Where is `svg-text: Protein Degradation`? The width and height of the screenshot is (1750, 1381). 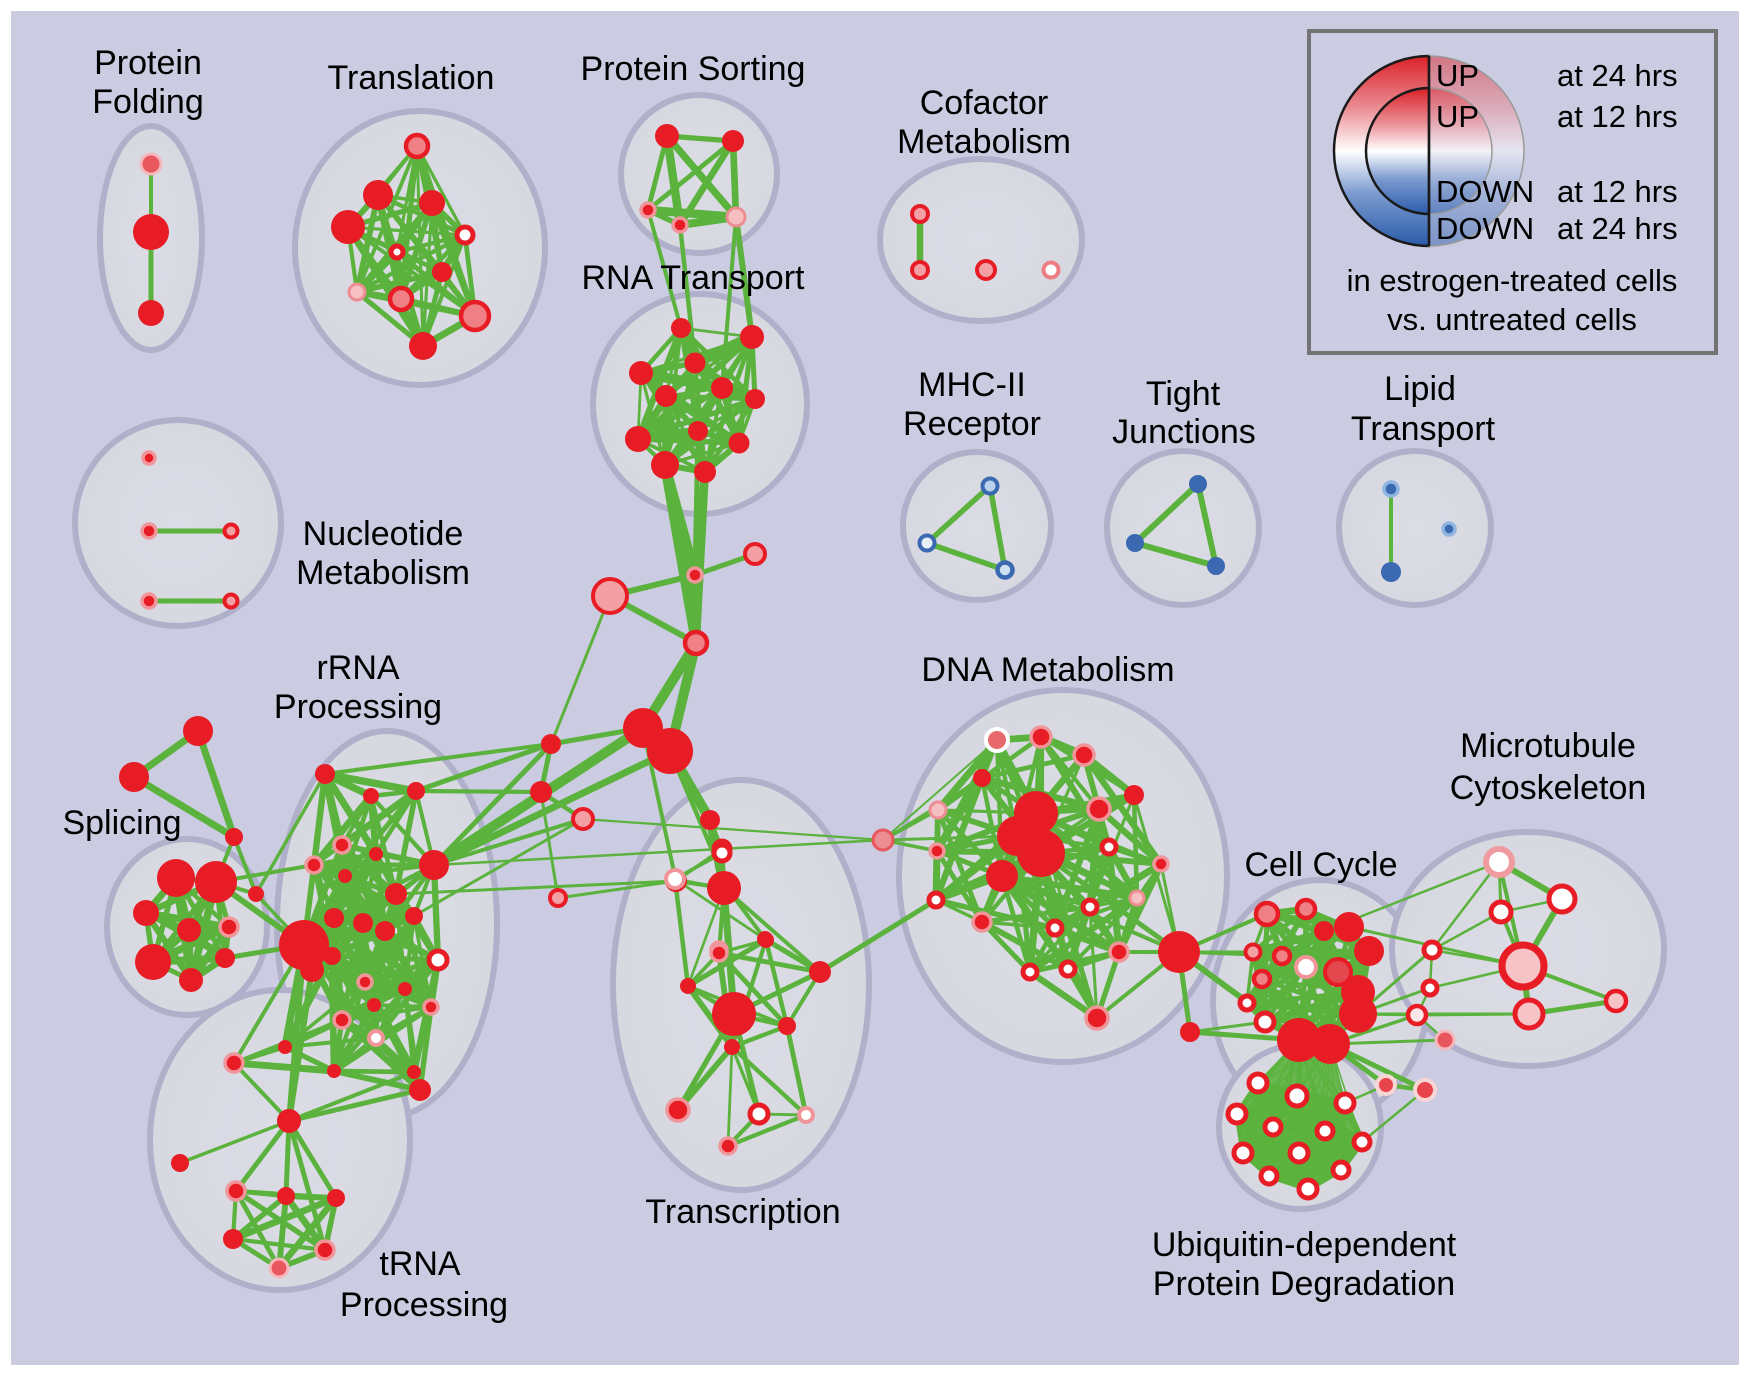 svg-text: Protein Degradation is located at coordinates (1304, 1284).